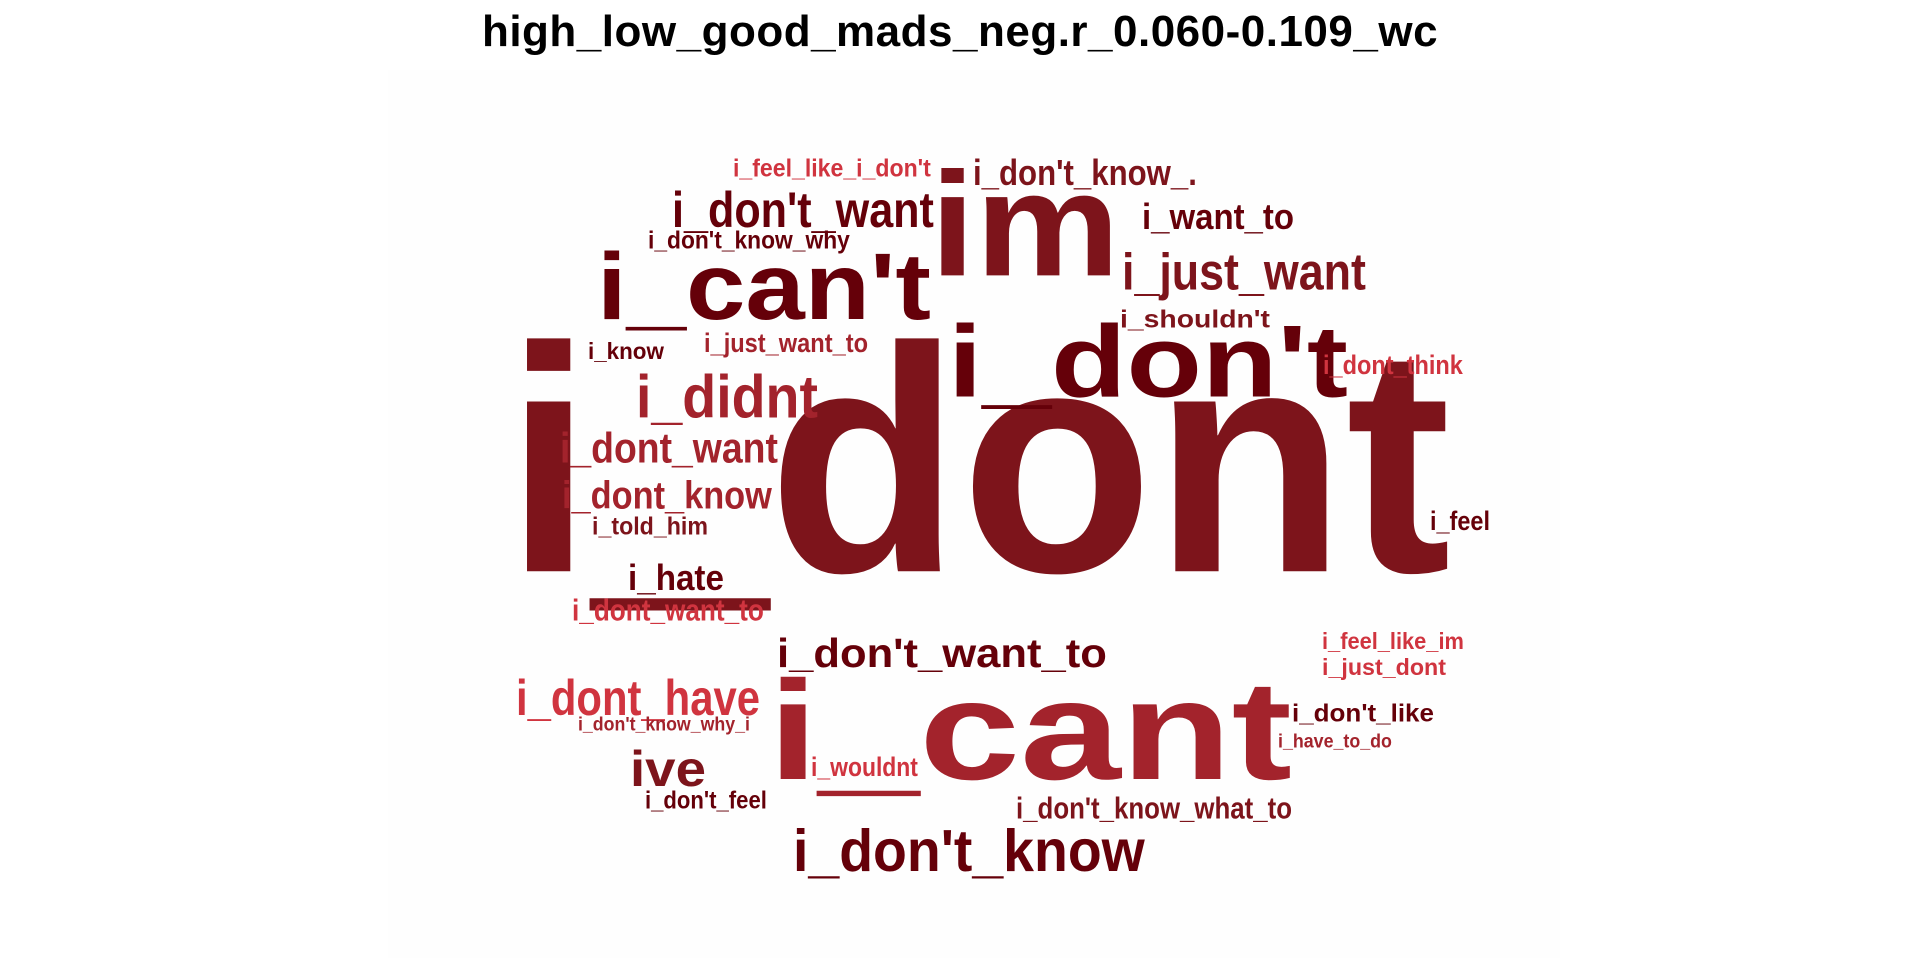 The width and height of the screenshot is (1920, 960). What do you see at coordinates (669, 448) in the screenshot?
I see `word-i-dont-want: i_dont_want` at bounding box center [669, 448].